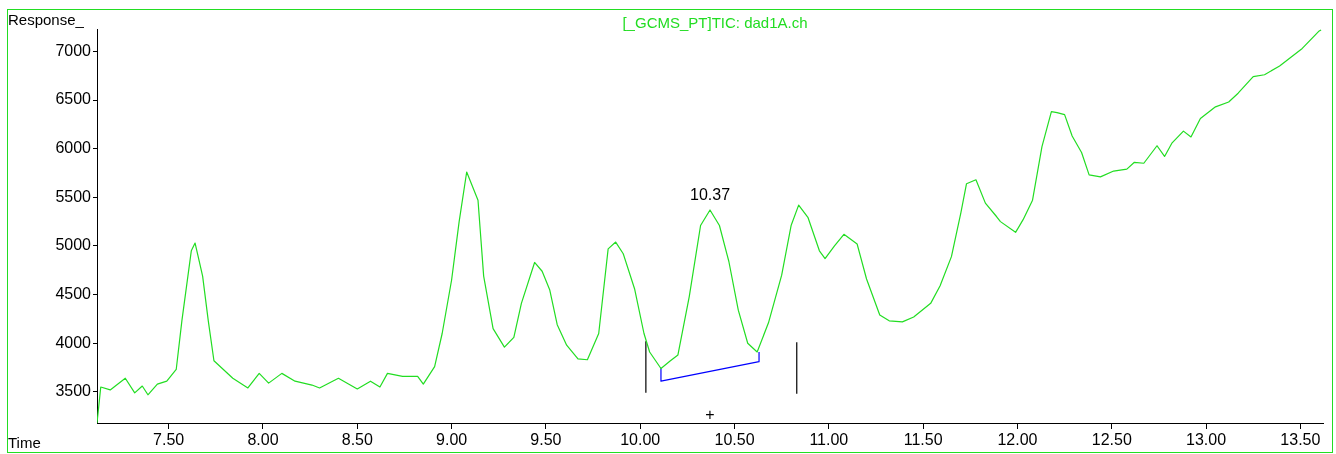  Describe the element at coordinates (73, 391) in the screenshot. I see `y-tick-label: 3500` at that location.